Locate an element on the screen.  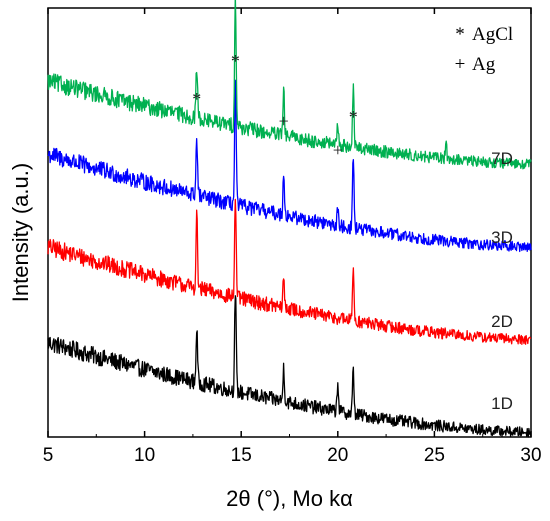
series-label: 1D is located at coordinates (502, 403).